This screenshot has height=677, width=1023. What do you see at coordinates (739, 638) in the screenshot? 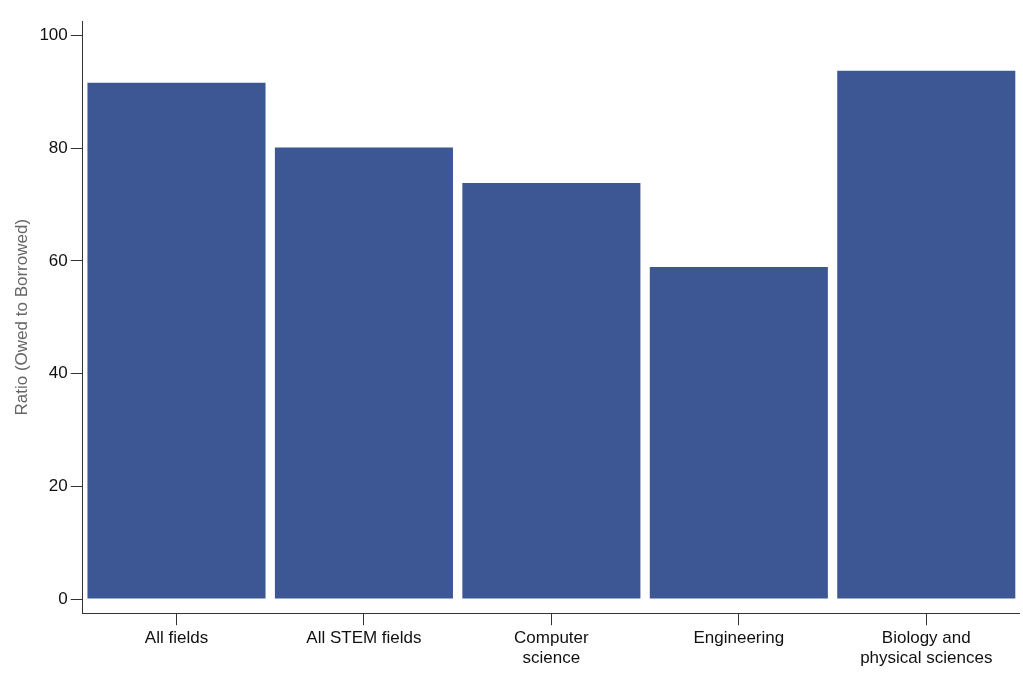
I see `x-tick-label: Engineering` at bounding box center [739, 638].